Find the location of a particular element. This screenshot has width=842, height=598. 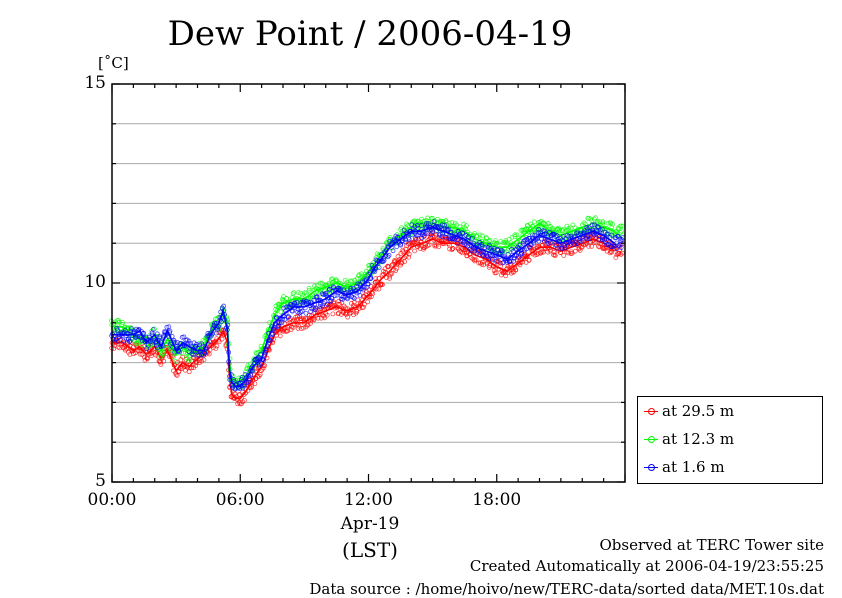

legend-swatch-green is located at coordinates (651, 439).